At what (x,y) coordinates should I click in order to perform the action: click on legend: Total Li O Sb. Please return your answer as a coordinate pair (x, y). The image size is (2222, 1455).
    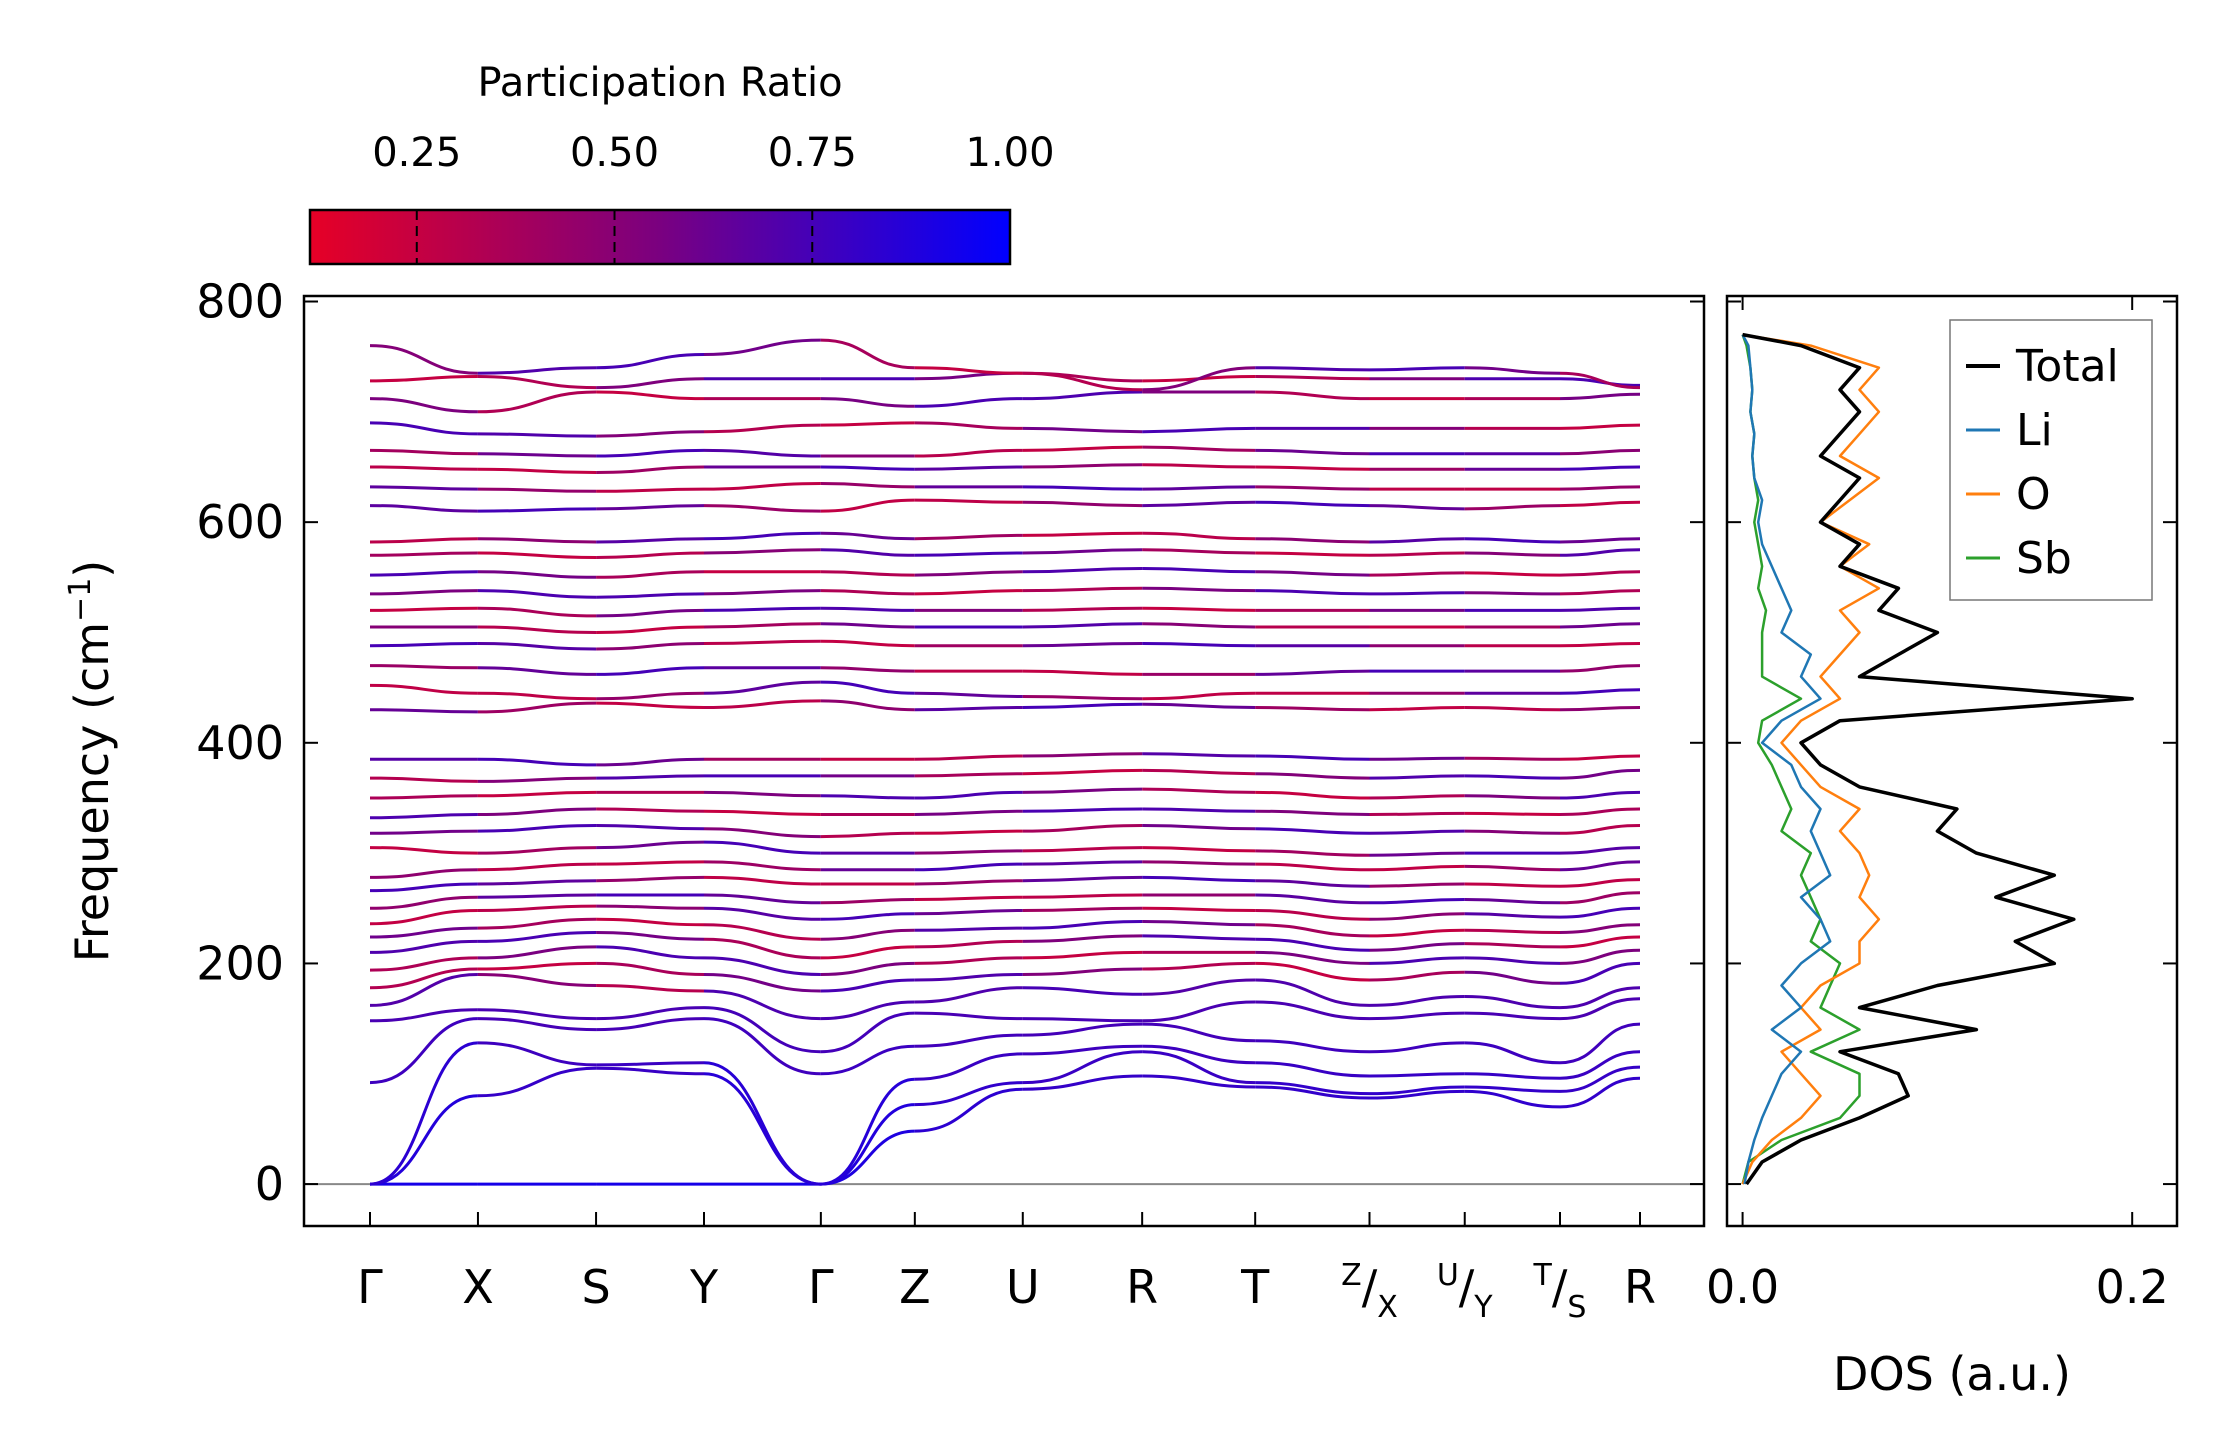
    Looking at the image, I should click on (2051, 460).